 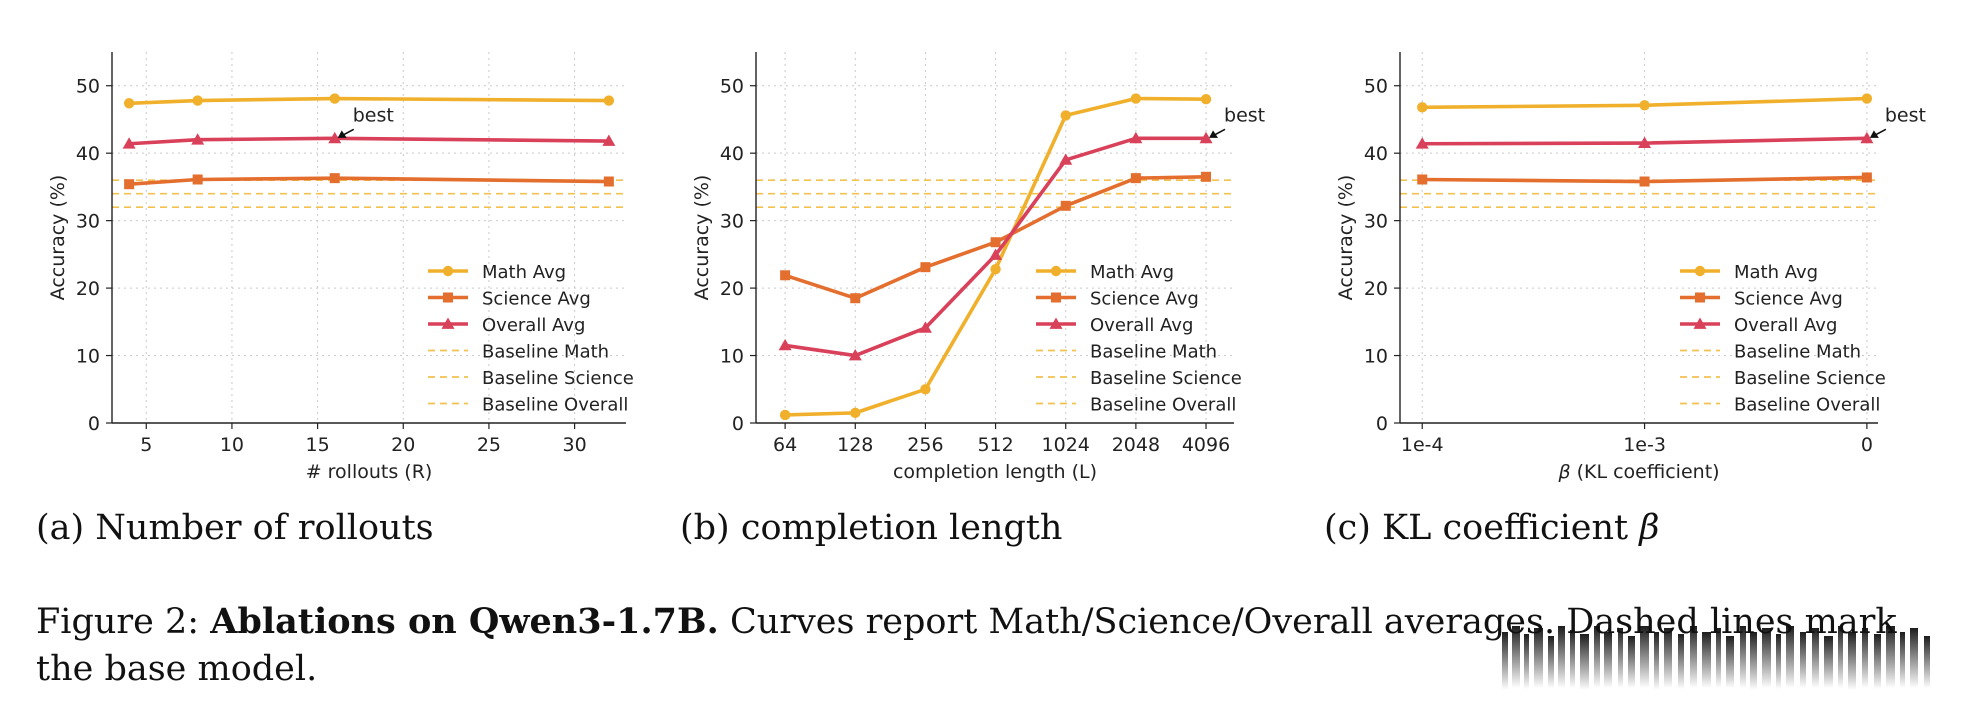 I want to click on x-tick-label-3: 512, so click(x=995, y=445).